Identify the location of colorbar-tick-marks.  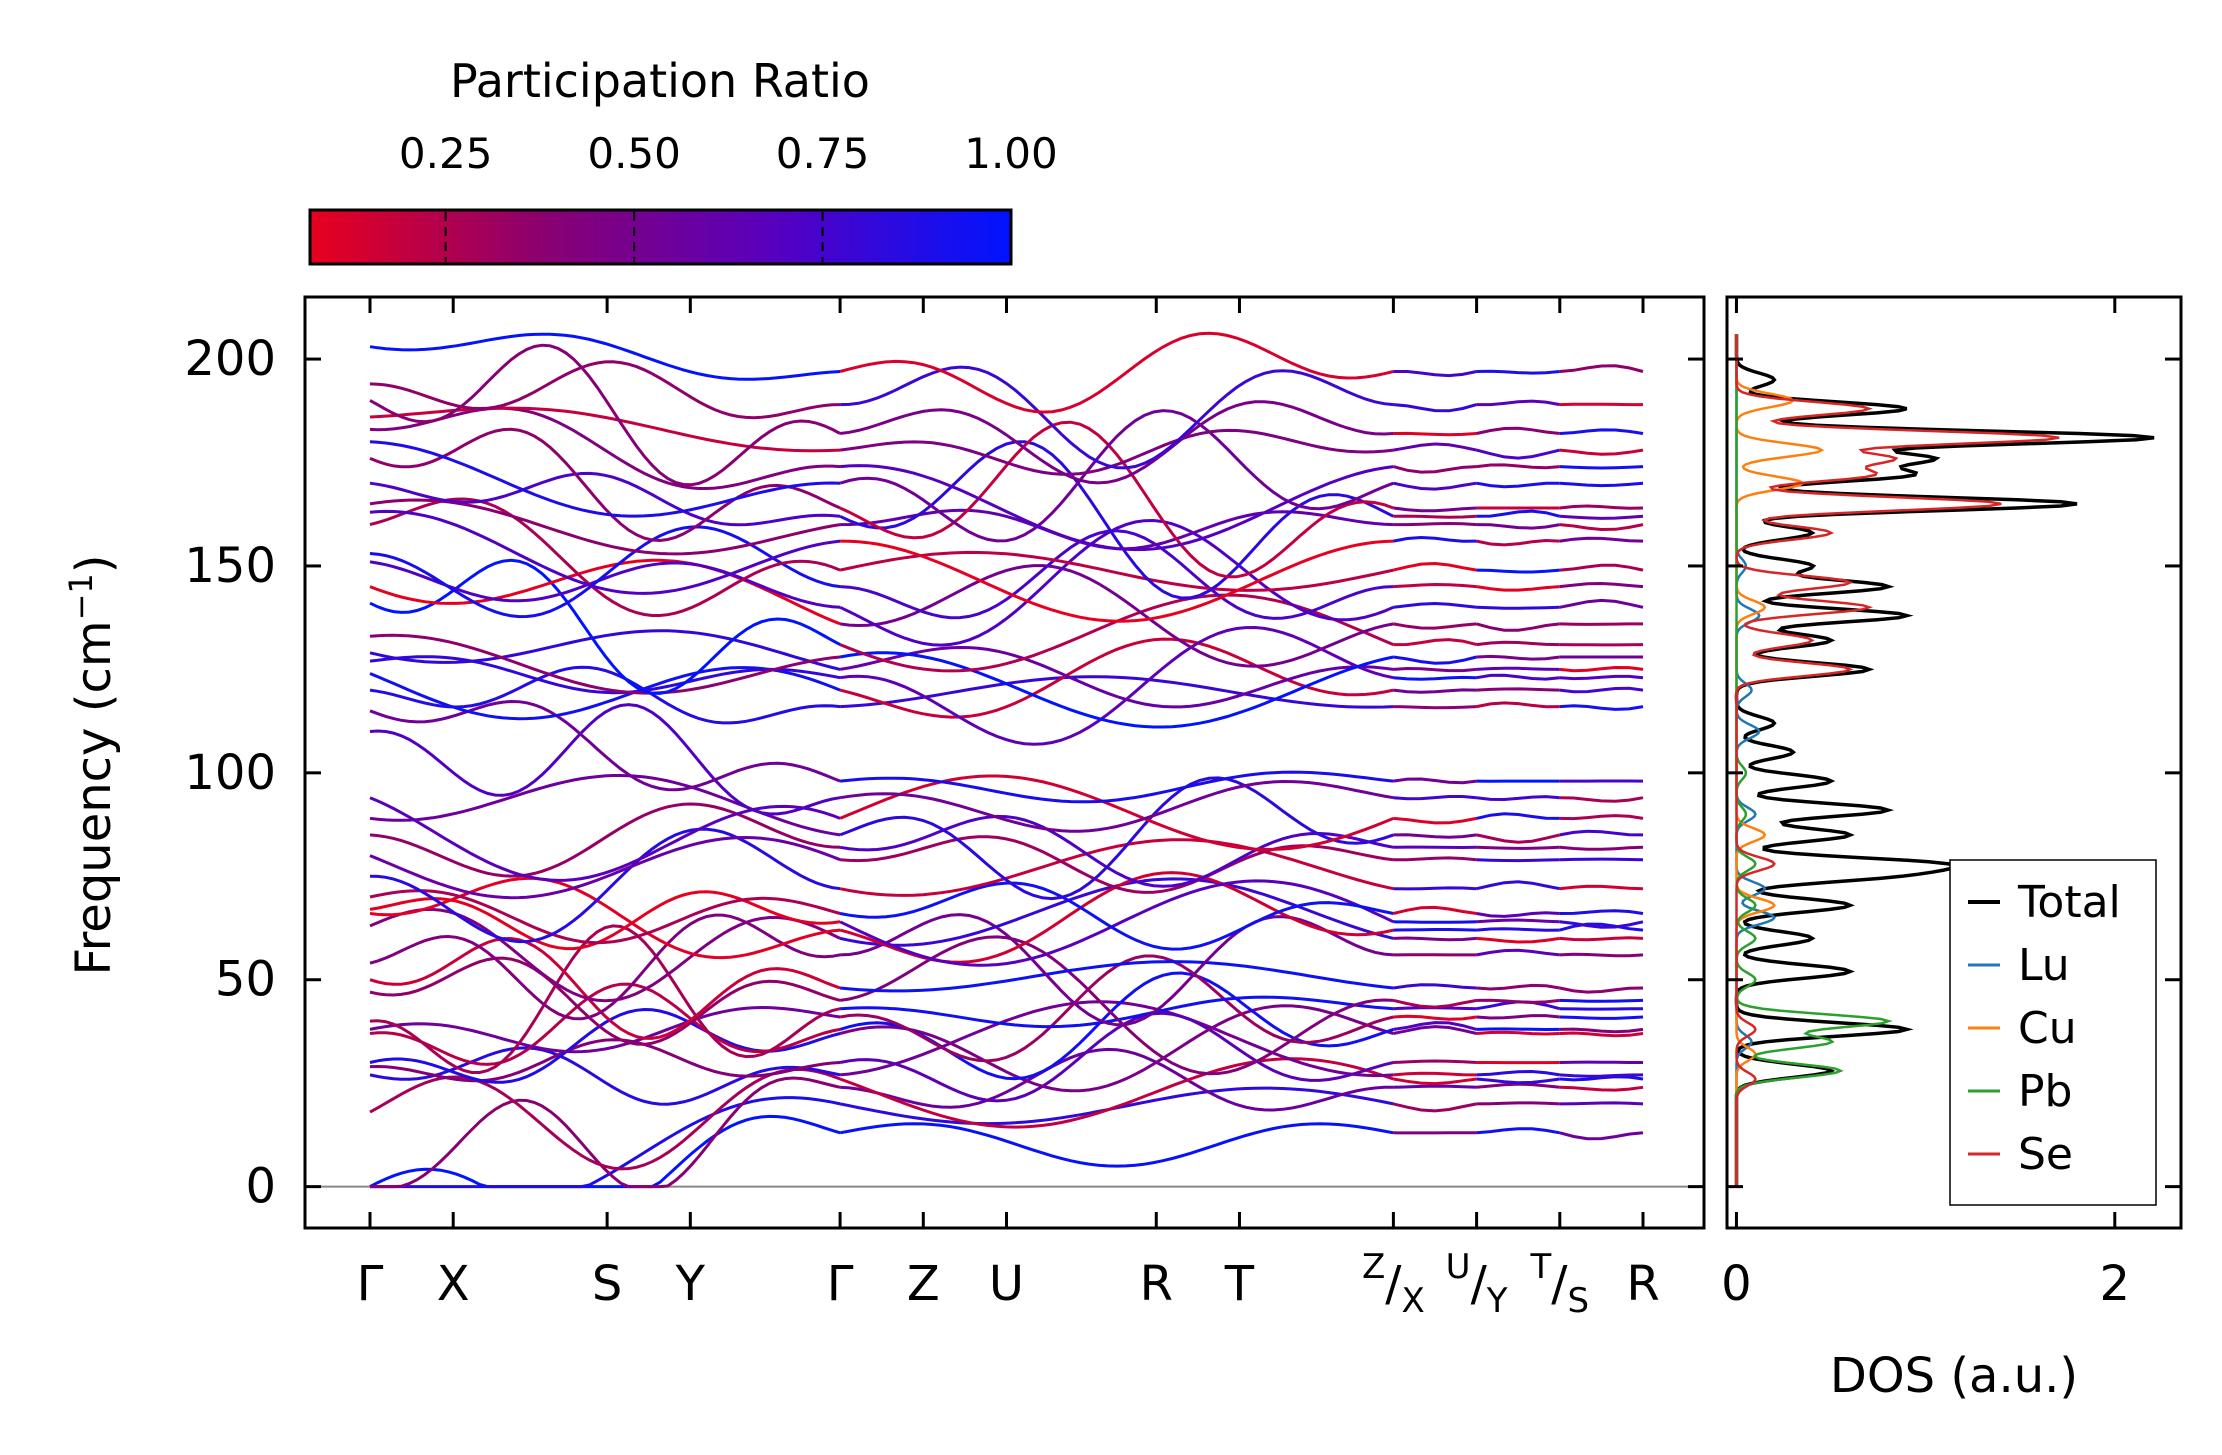
(728, 237).